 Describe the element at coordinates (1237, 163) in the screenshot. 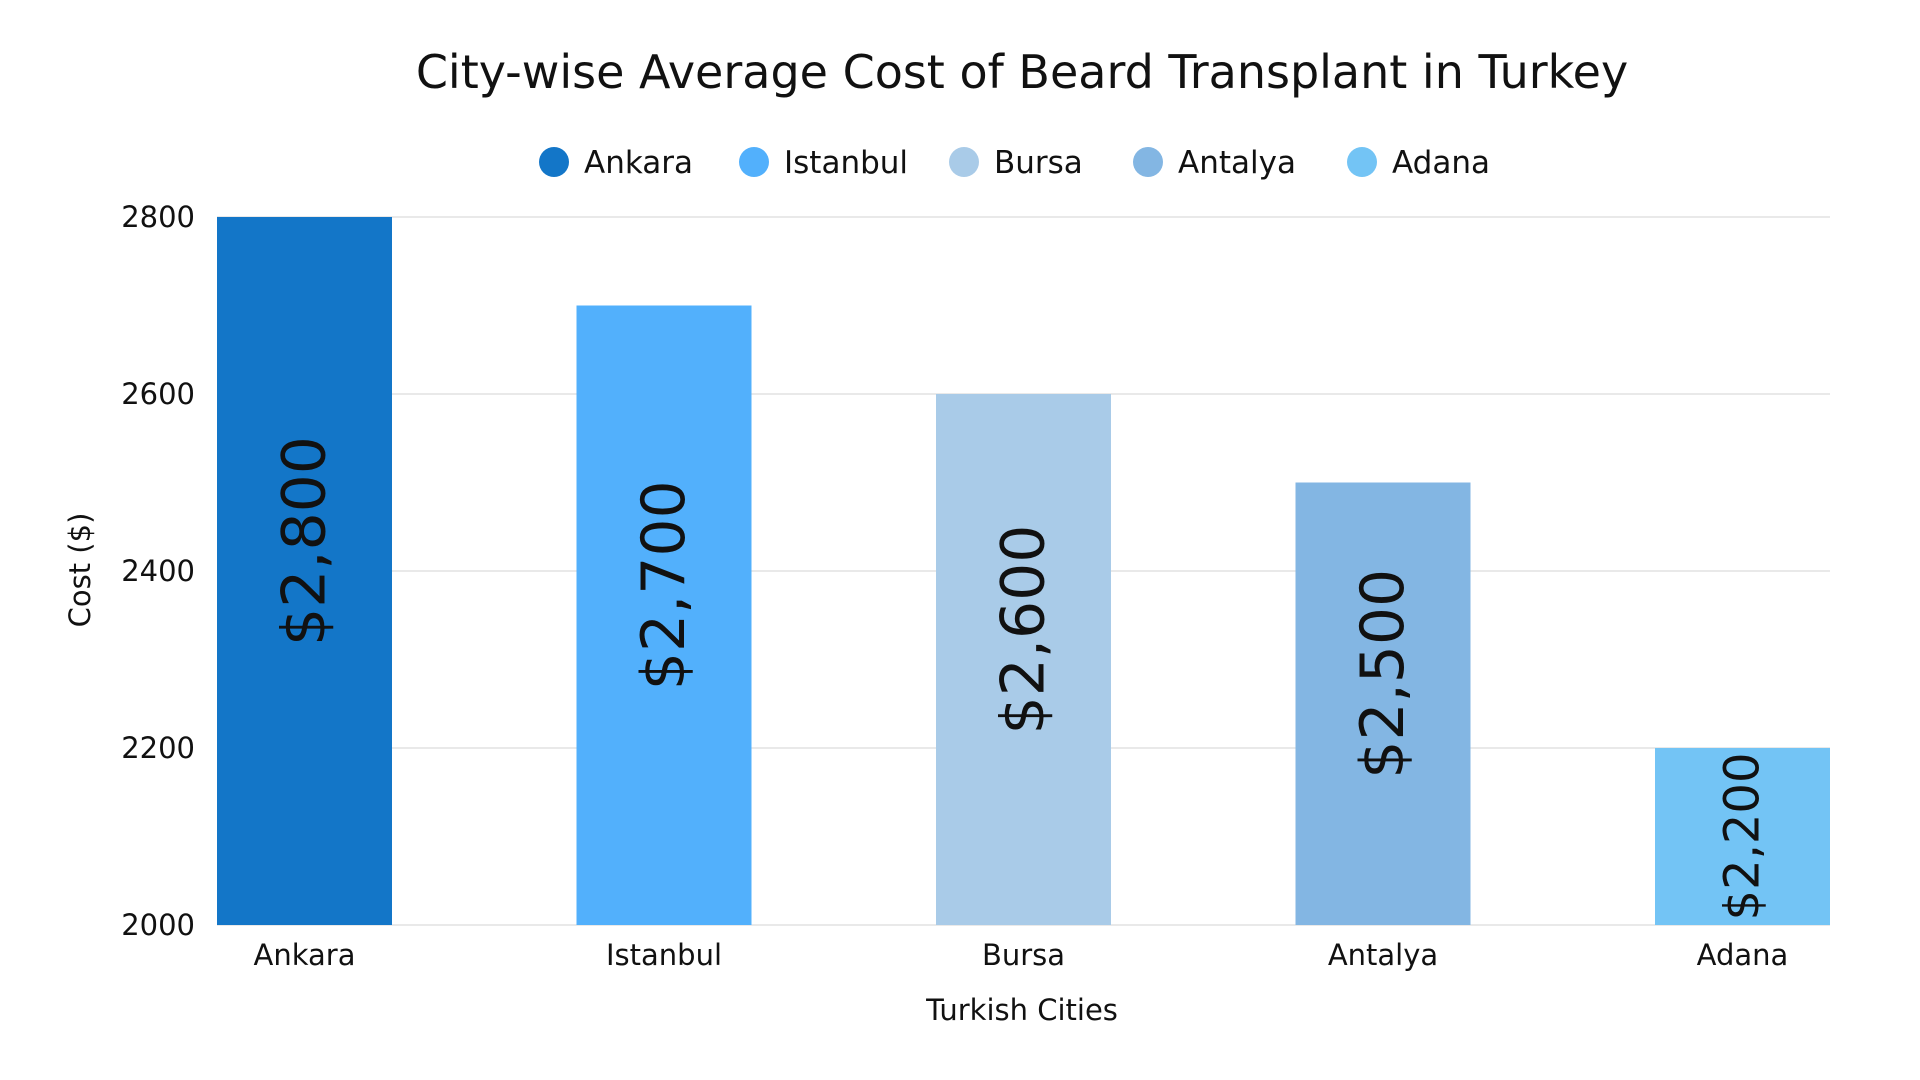

I see `legend-label: Antalya` at that location.